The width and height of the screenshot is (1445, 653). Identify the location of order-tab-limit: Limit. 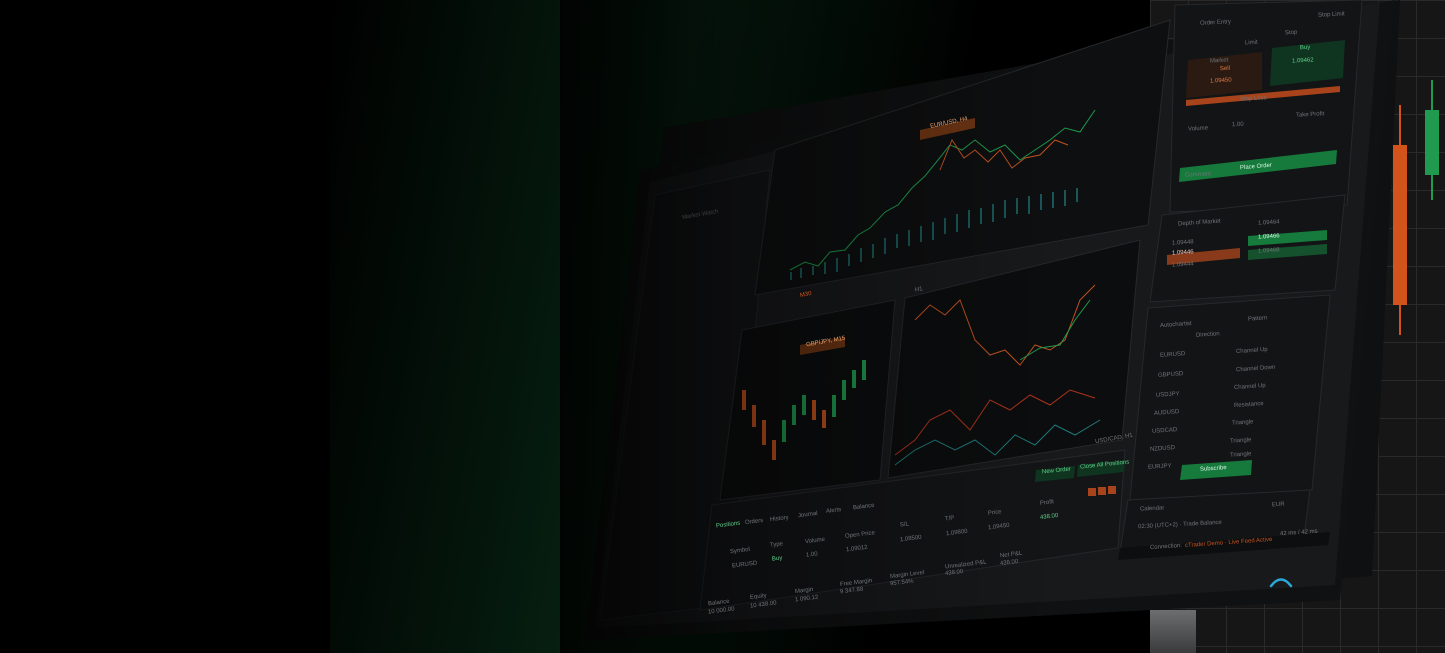
(1251, 43).